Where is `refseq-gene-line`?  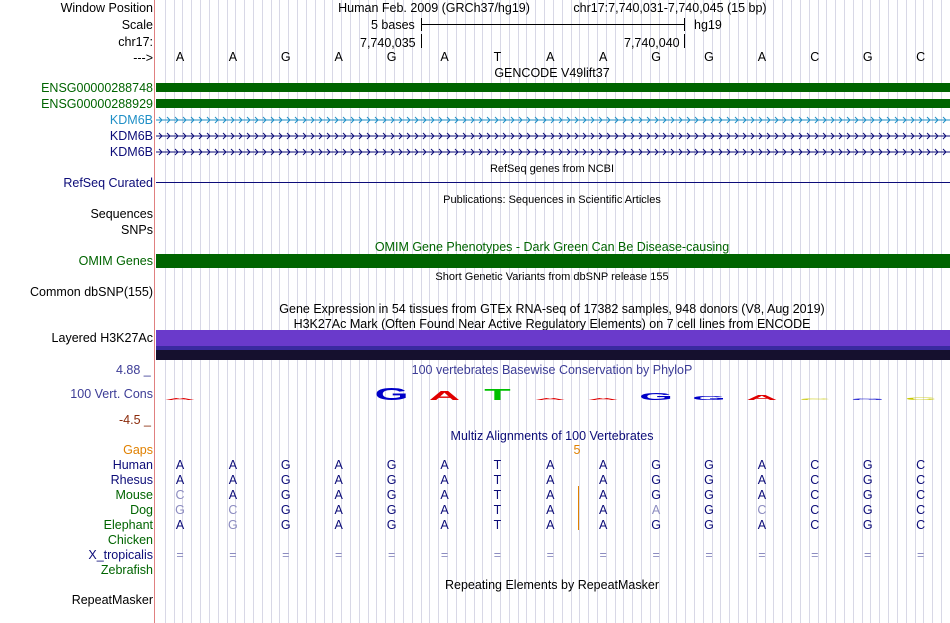
refseq-gene-line is located at coordinates (553, 182).